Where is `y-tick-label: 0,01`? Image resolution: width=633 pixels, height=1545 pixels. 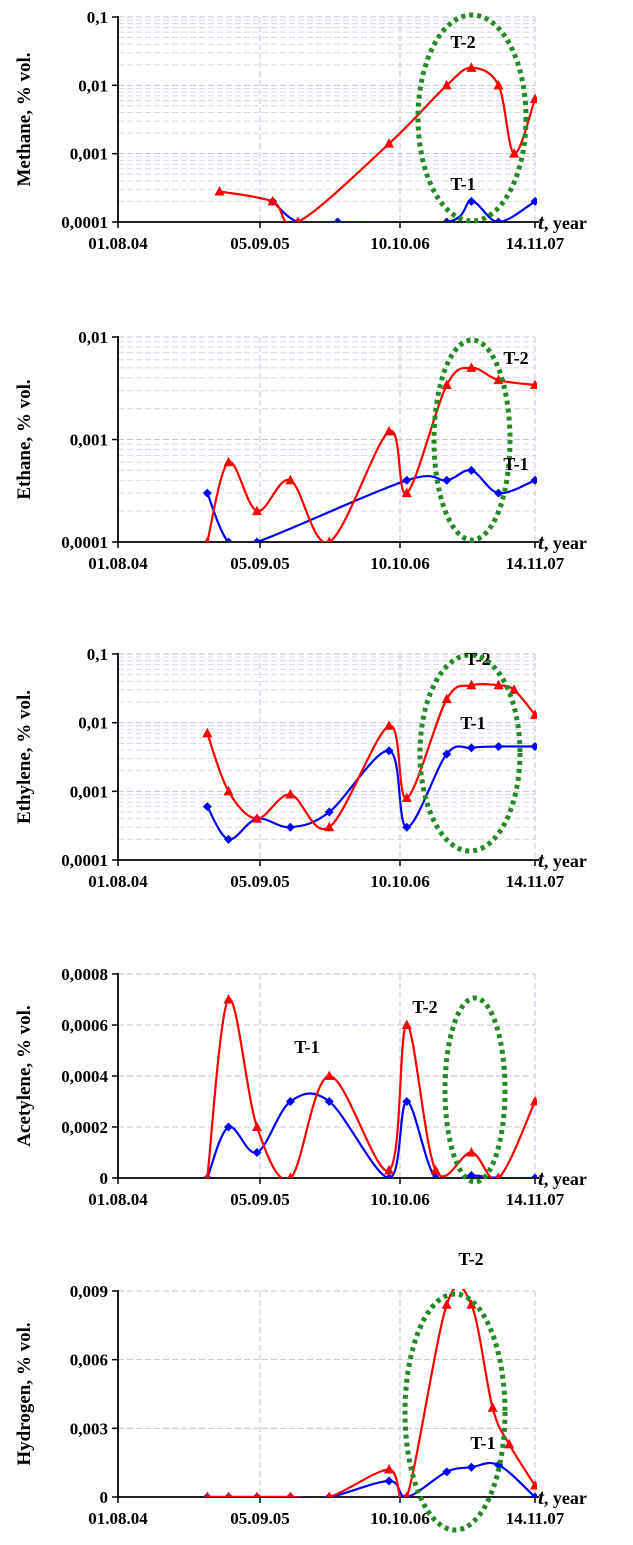 y-tick-label: 0,01 is located at coordinates (93, 337).